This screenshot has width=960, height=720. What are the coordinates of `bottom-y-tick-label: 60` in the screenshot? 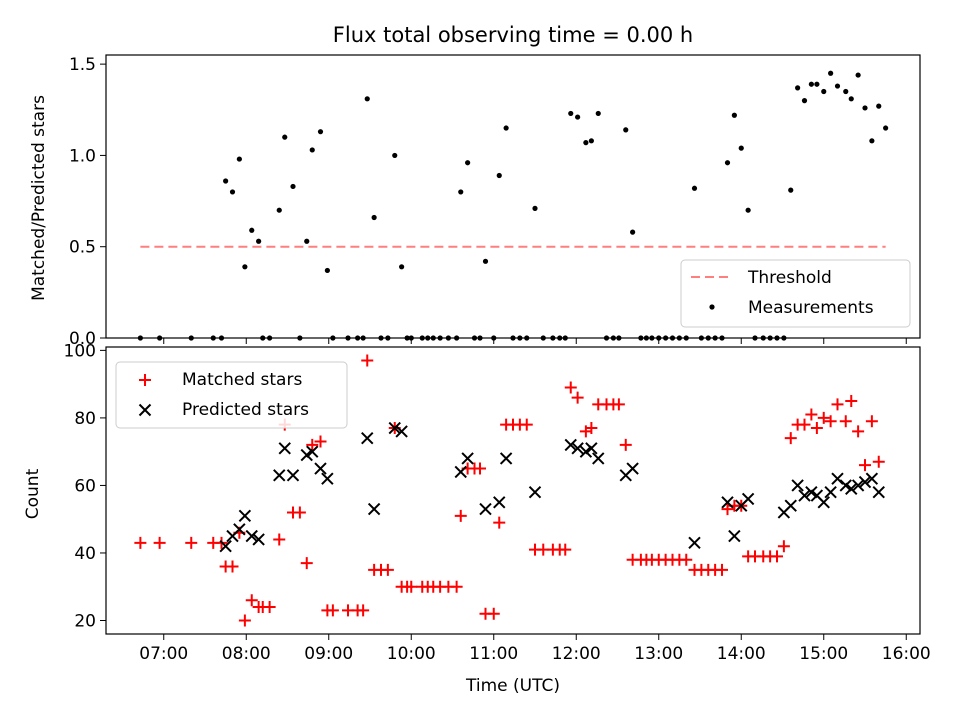 It's located at (85, 486).